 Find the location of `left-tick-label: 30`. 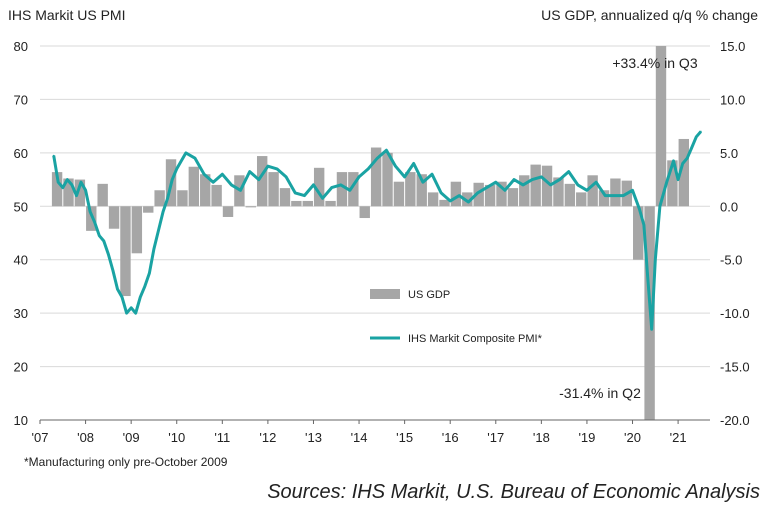

left-tick-label: 30 is located at coordinates (21, 313).